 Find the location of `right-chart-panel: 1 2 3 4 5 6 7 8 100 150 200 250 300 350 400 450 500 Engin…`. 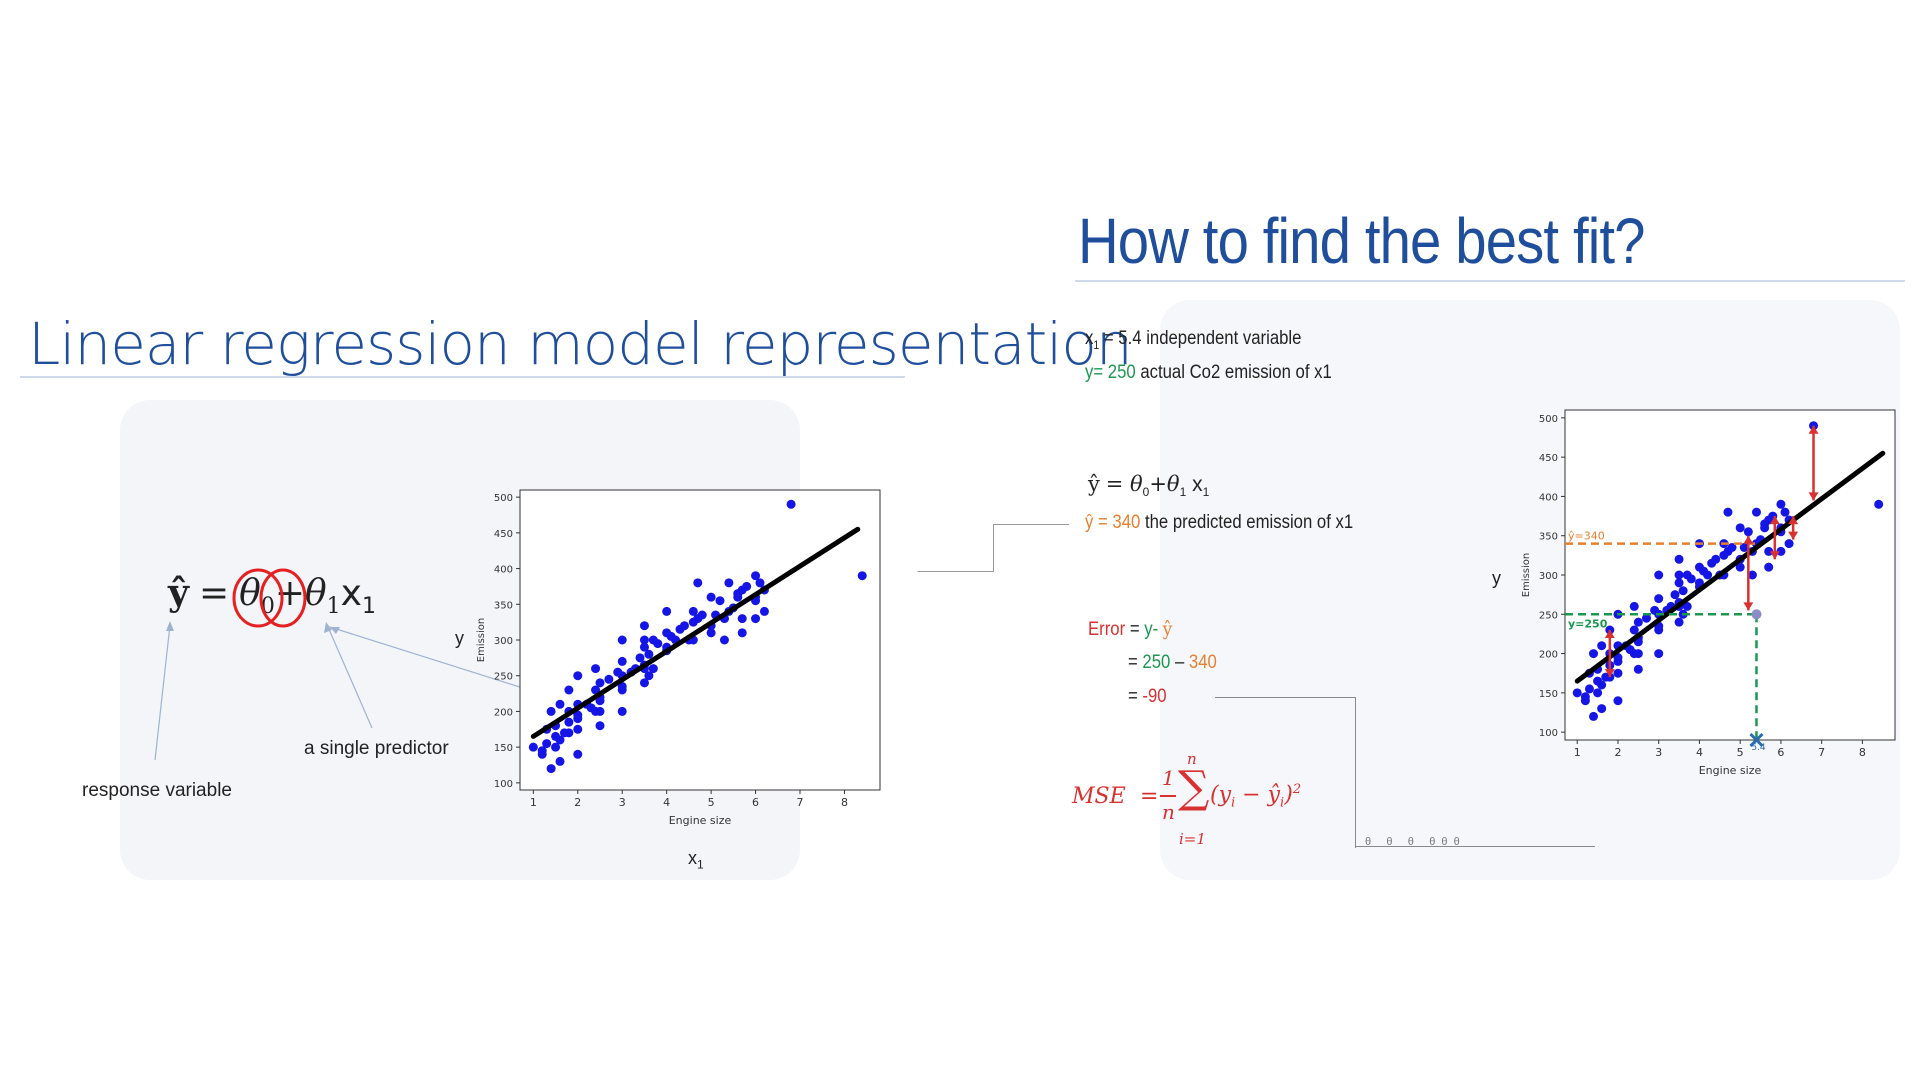

right-chart-panel: 1 2 3 4 5 6 7 8 100 150 200 250 300 350 400 450 500 Engin… is located at coordinates (1710, 600).